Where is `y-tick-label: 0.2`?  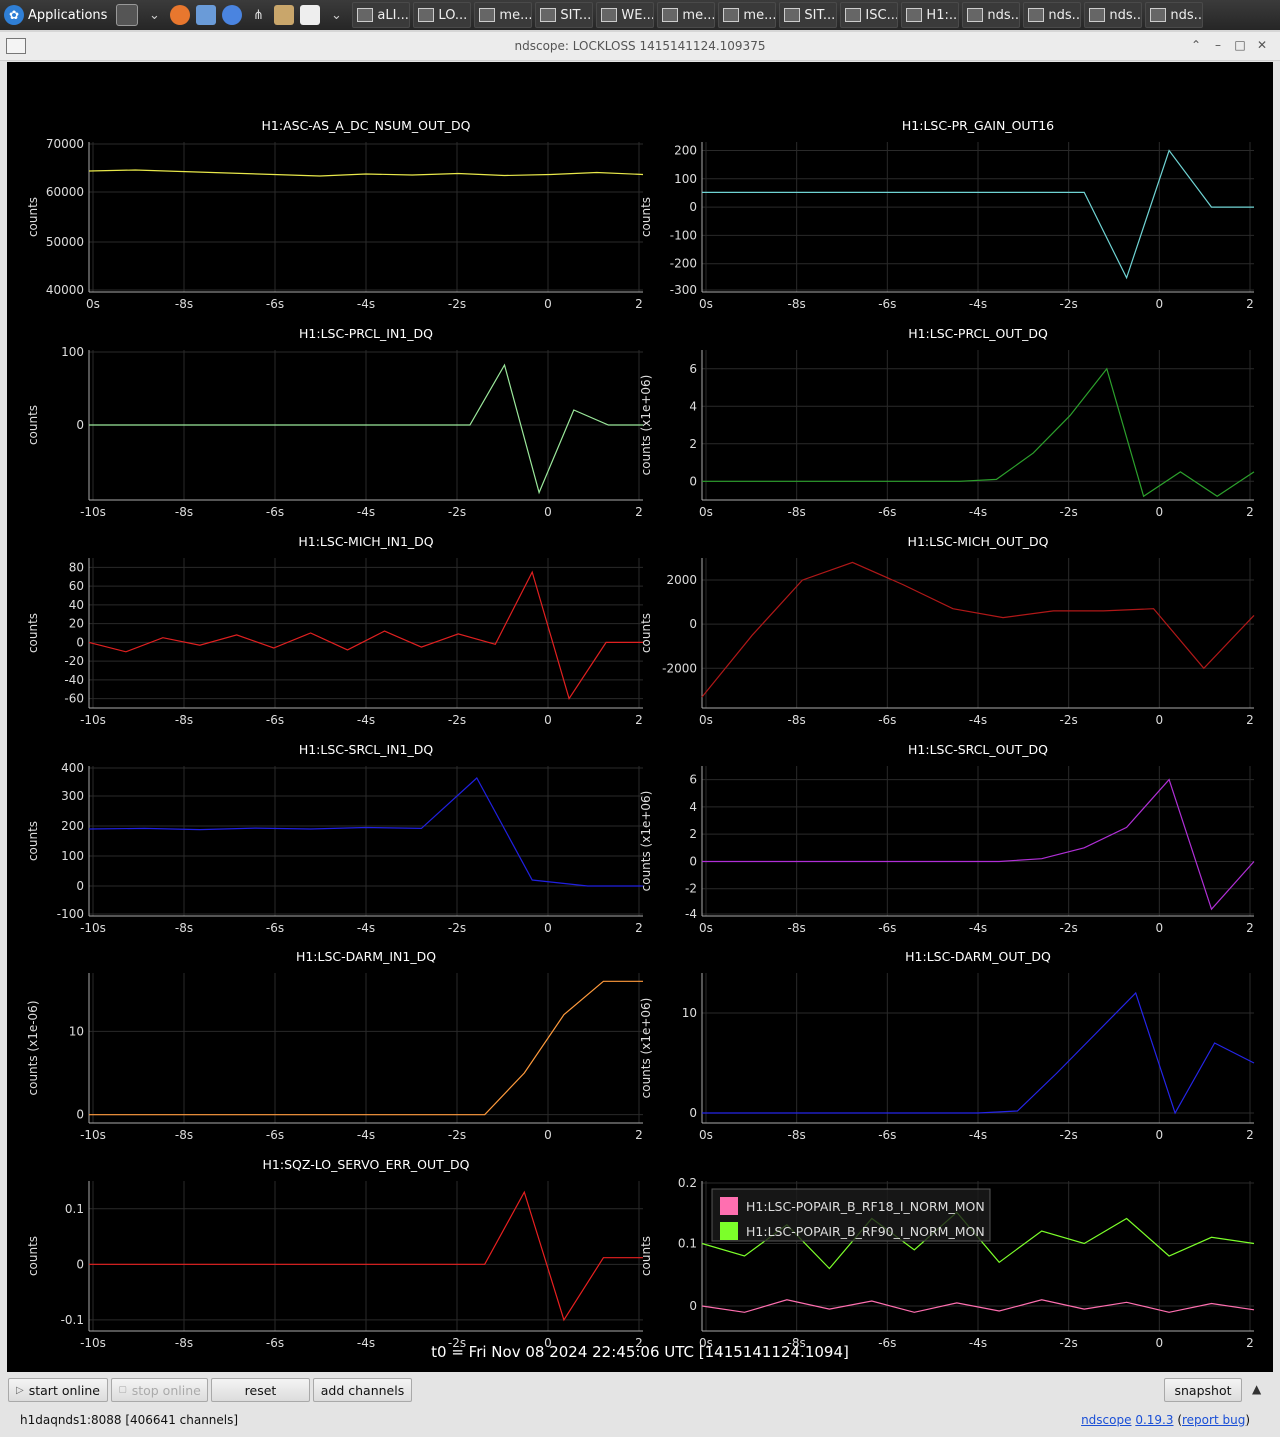
y-tick-label: 0.2 is located at coordinates (687, 1183).